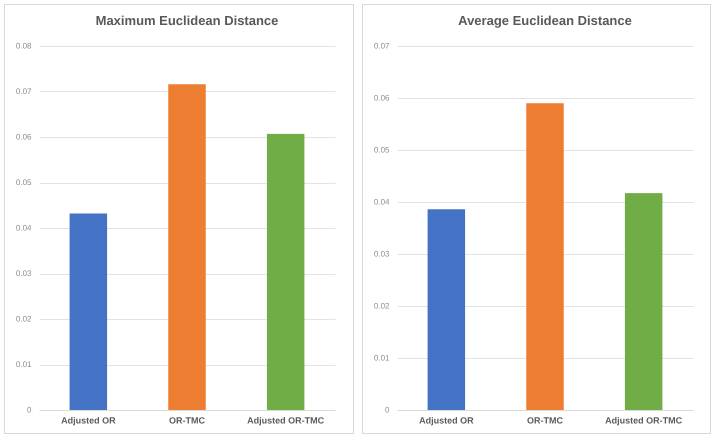  Describe the element at coordinates (187, 20) in the screenshot. I see `chart-title: Maximum Euclidean Distance` at that location.